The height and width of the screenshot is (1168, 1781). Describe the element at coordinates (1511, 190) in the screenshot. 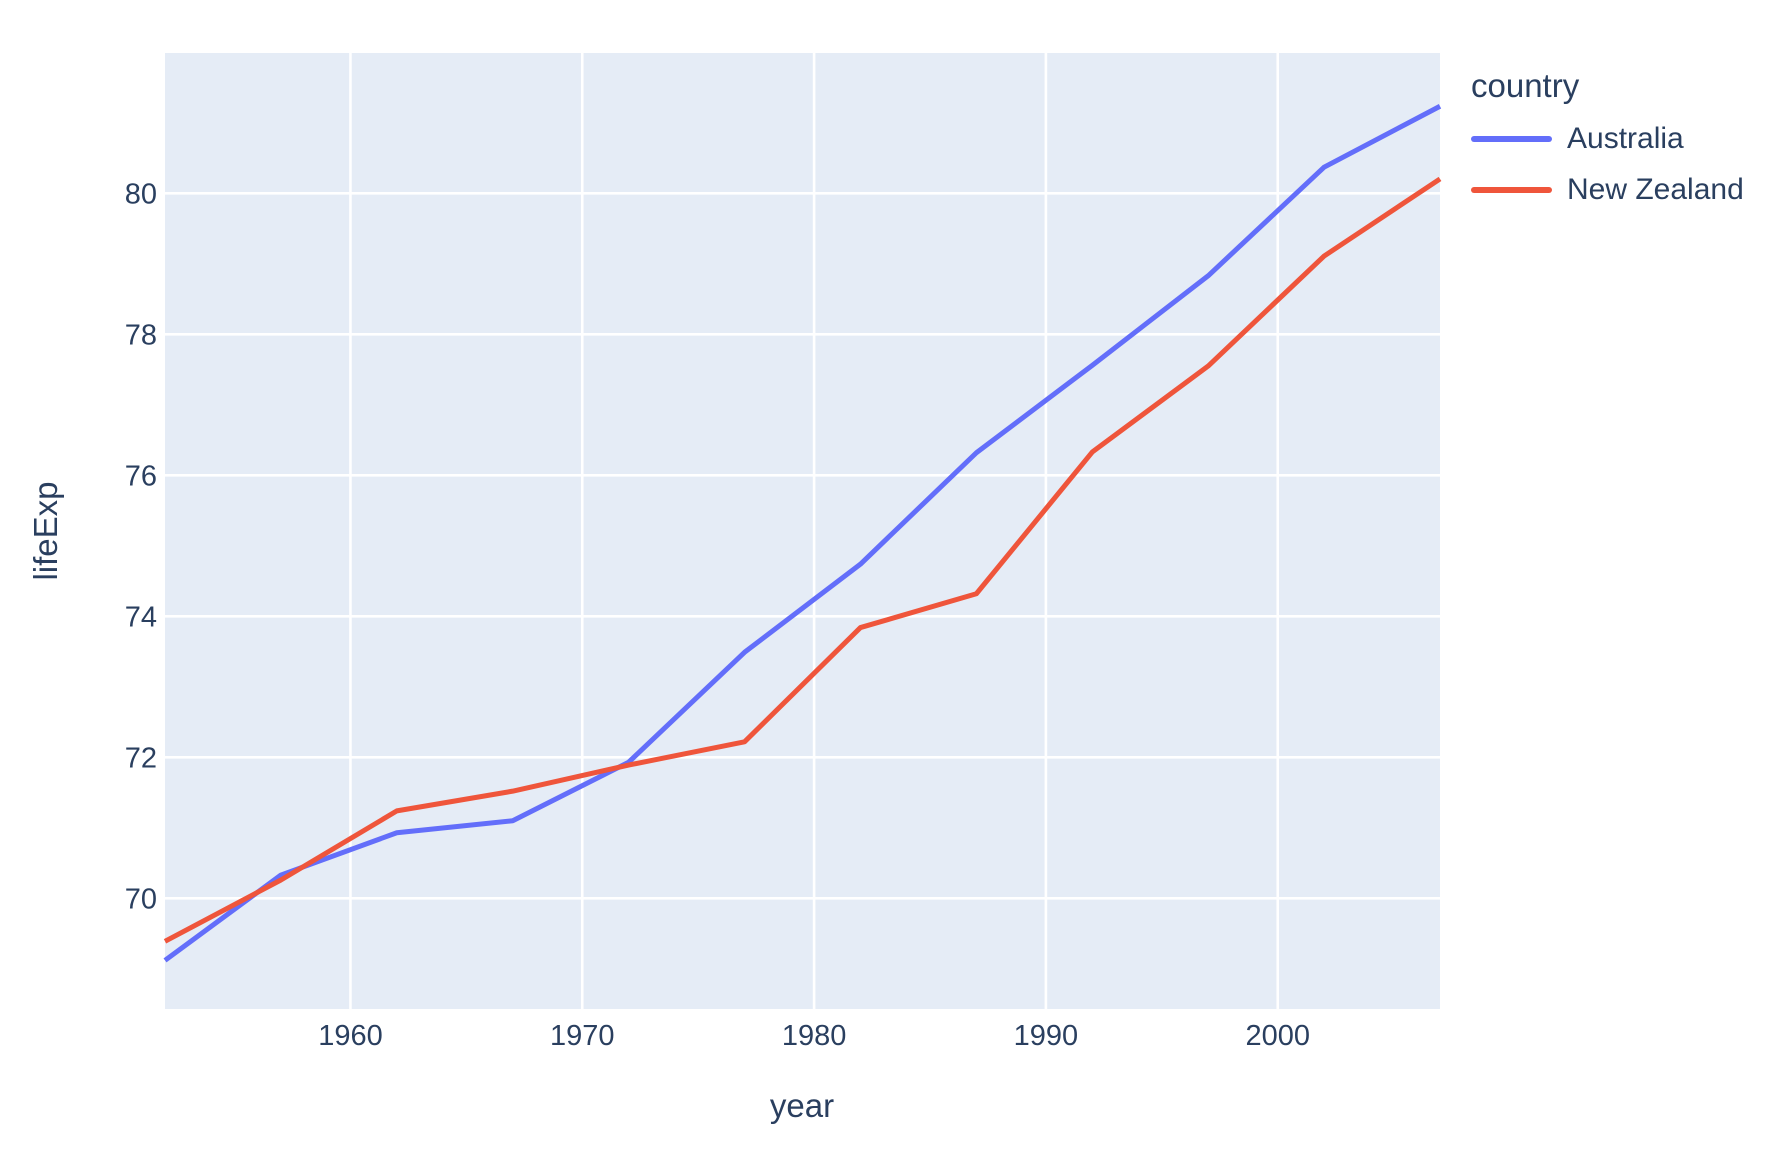

I see `new-zealand-line-swatch-icon` at that location.